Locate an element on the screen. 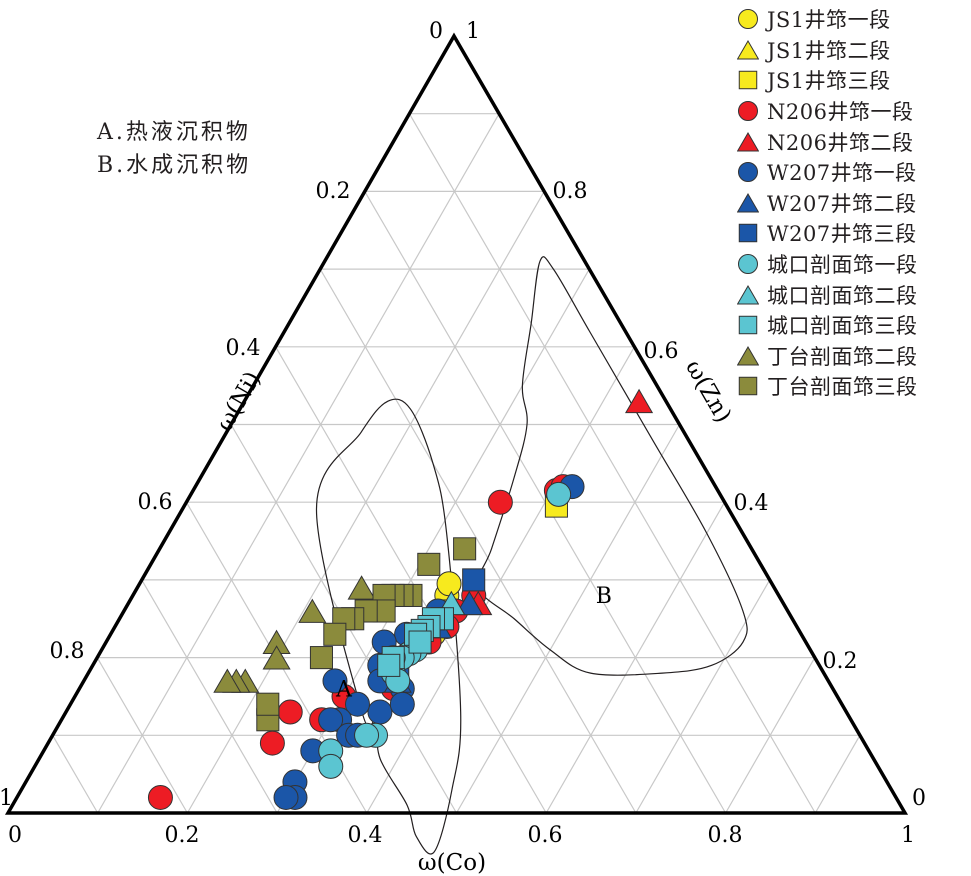  legend-item: 城口剖面筇三段 is located at coordinates (827, 325).